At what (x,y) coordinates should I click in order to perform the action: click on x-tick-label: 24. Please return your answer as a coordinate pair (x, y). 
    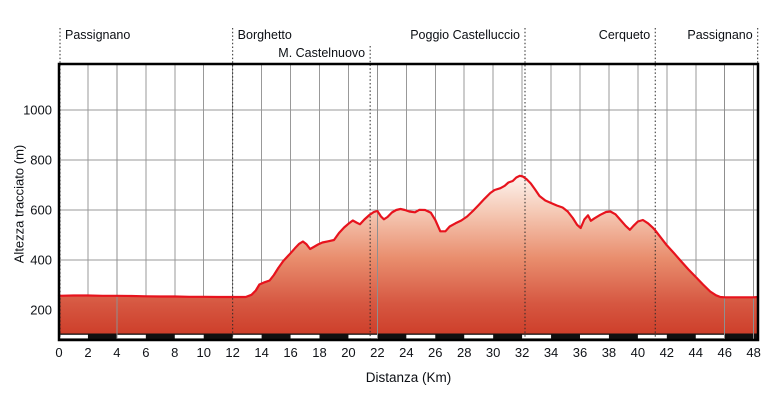
    Looking at the image, I should click on (406, 352).